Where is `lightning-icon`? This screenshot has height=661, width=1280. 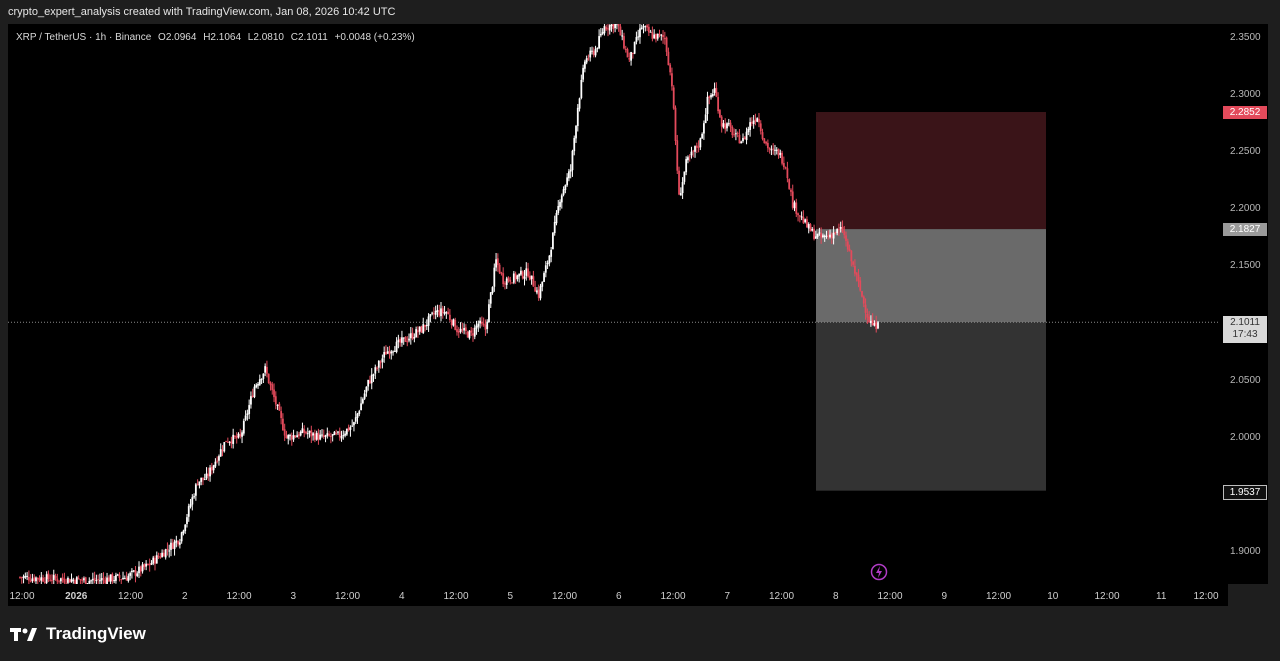
lightning-icon is located at coordinates (879, 574).